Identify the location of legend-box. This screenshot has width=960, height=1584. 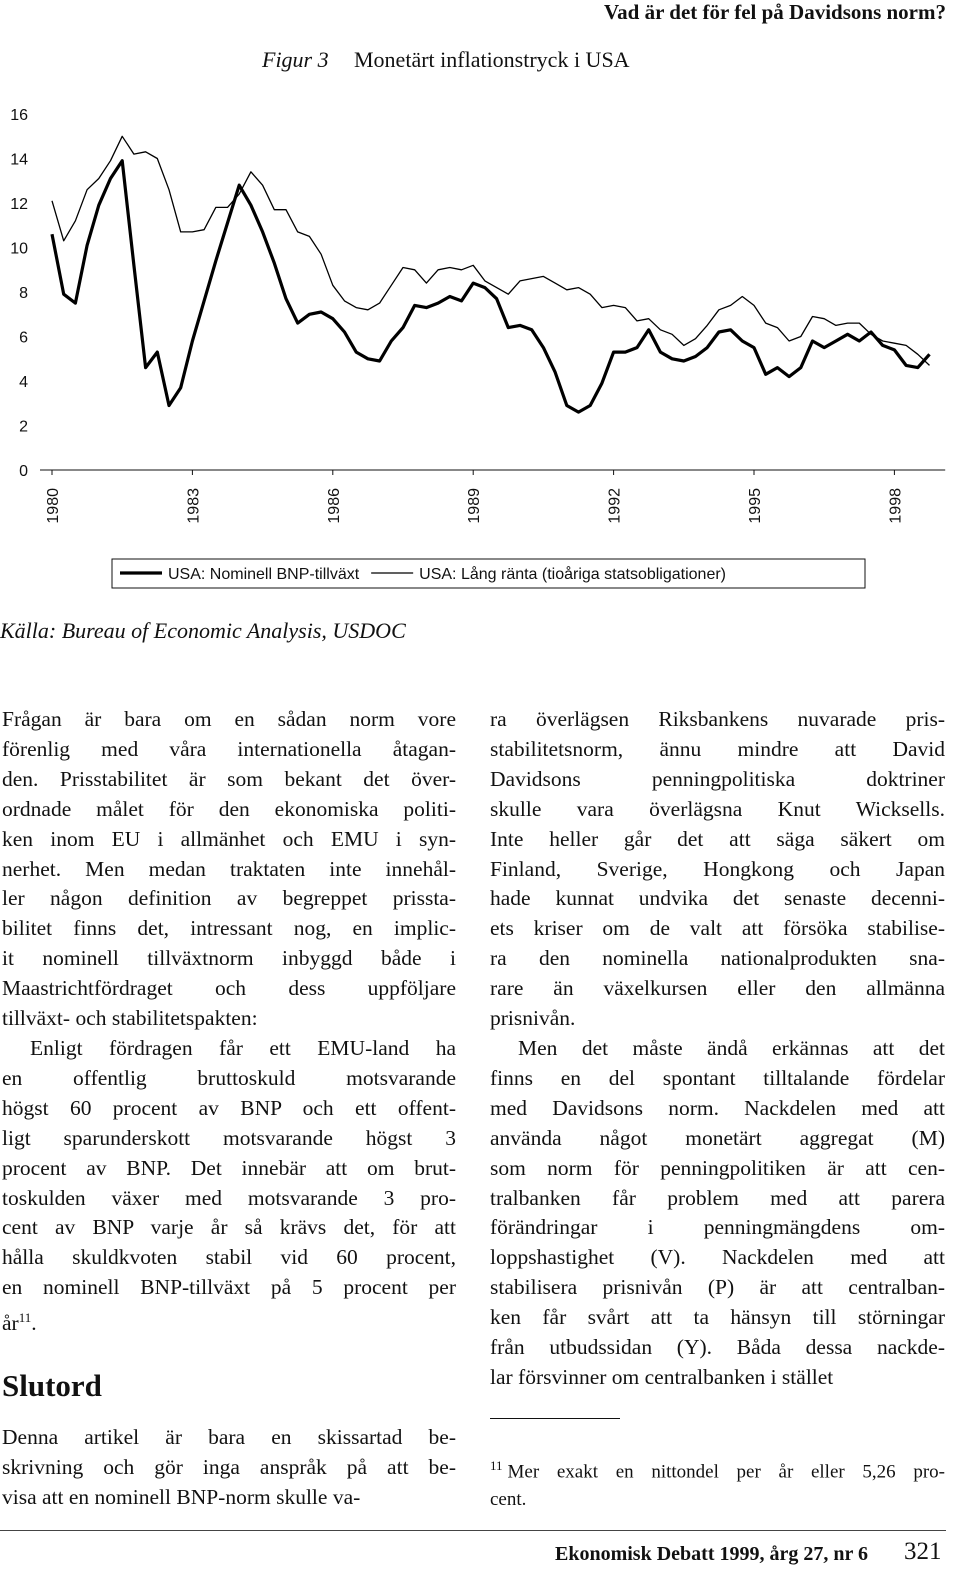
(488, 573).